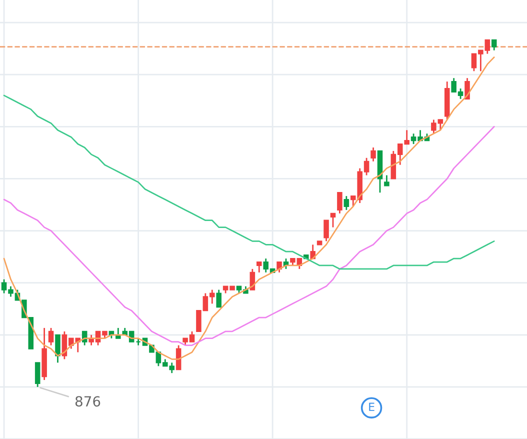 This screenshot has width=527, height=439. Describe the element at coordinates (87, 401) in the screenshot. I see `text: 876` at that location.